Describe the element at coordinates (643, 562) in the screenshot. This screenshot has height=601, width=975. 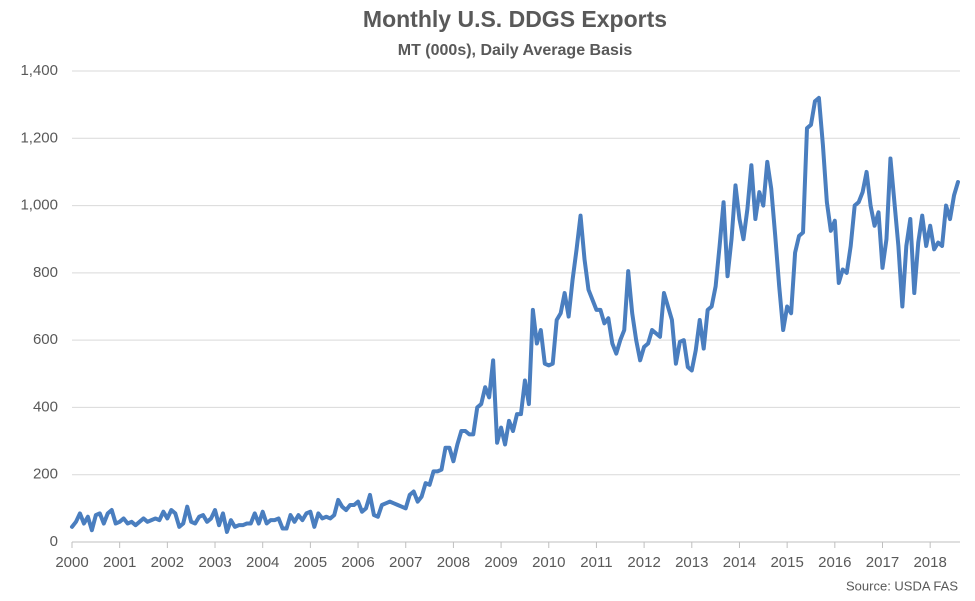
I see `x-tick-label: 2012` at that location.